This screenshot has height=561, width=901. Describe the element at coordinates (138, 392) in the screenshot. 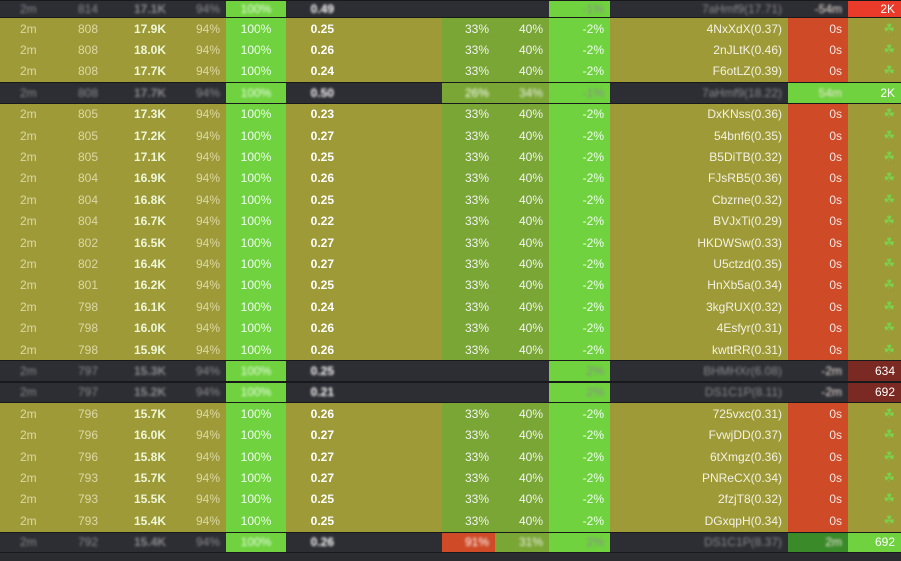

I see `volume-cell: 15.2K` at that location.